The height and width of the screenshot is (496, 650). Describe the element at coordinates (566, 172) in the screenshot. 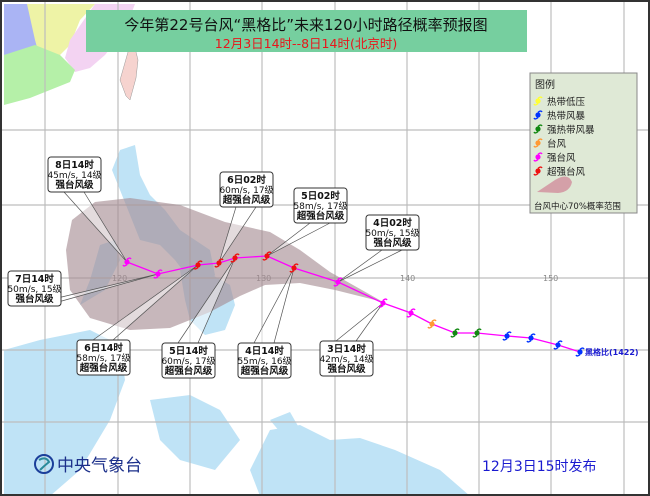

I see `legend-item-label: 超强台风` at that location.